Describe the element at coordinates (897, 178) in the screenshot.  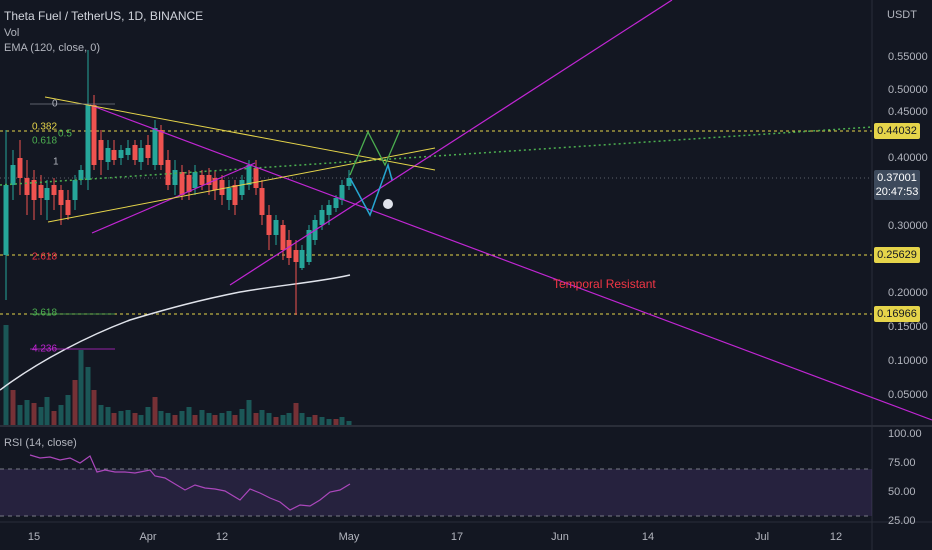
I see `price-tag-label: 0.37001` at that location.